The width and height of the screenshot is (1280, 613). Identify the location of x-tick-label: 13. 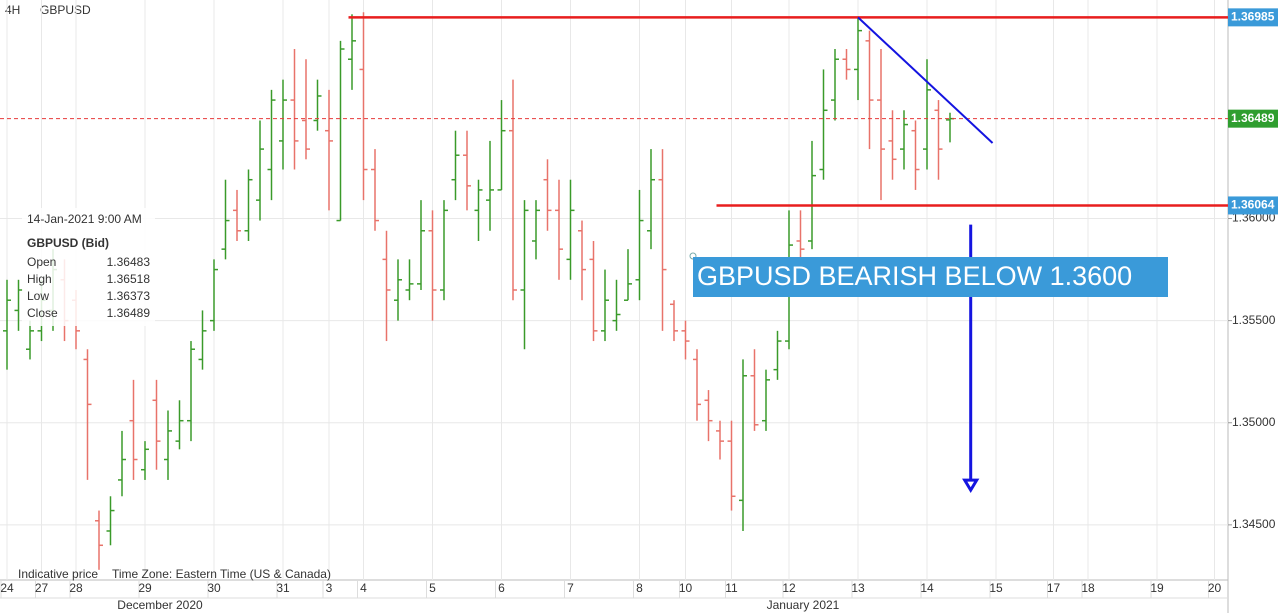
(858, 588).